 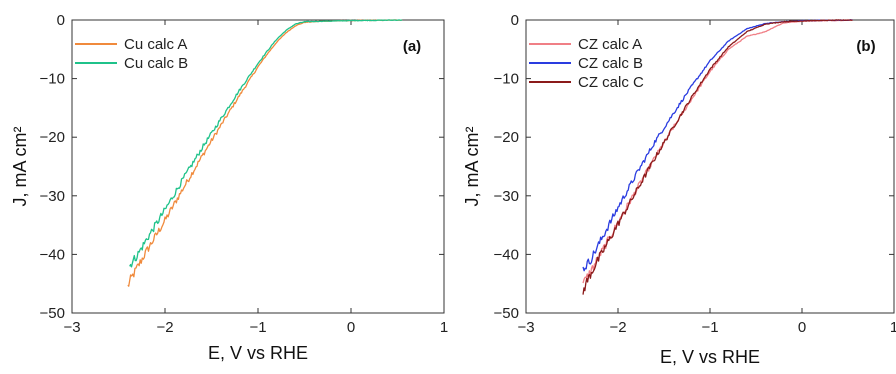 What do you see at coordinates (155, 44) in the screenshot?
I see `legend-label: Cu calc A` at bounding box center [155, 44].